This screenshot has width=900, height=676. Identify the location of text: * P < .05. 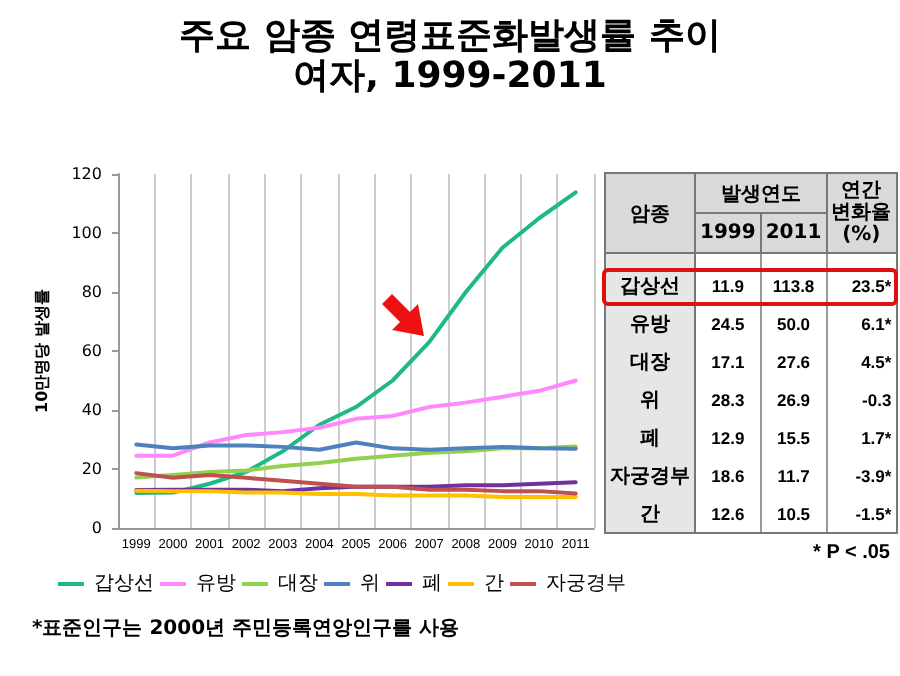
(851, 553).